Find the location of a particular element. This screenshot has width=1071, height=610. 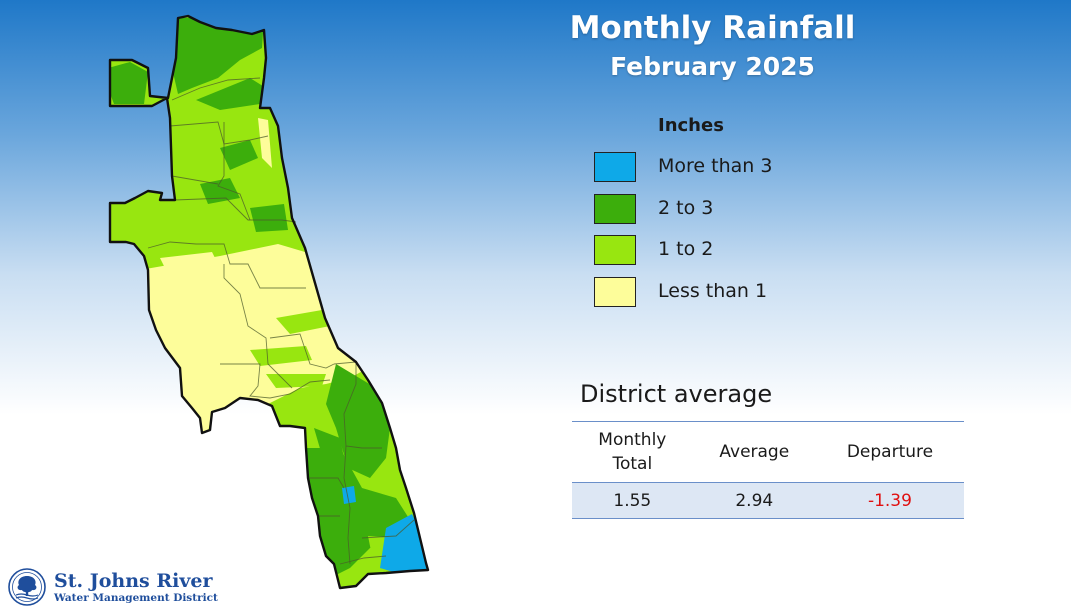

table-header-row: Monthly Total Average Departure is located at coordinates (768, 452).